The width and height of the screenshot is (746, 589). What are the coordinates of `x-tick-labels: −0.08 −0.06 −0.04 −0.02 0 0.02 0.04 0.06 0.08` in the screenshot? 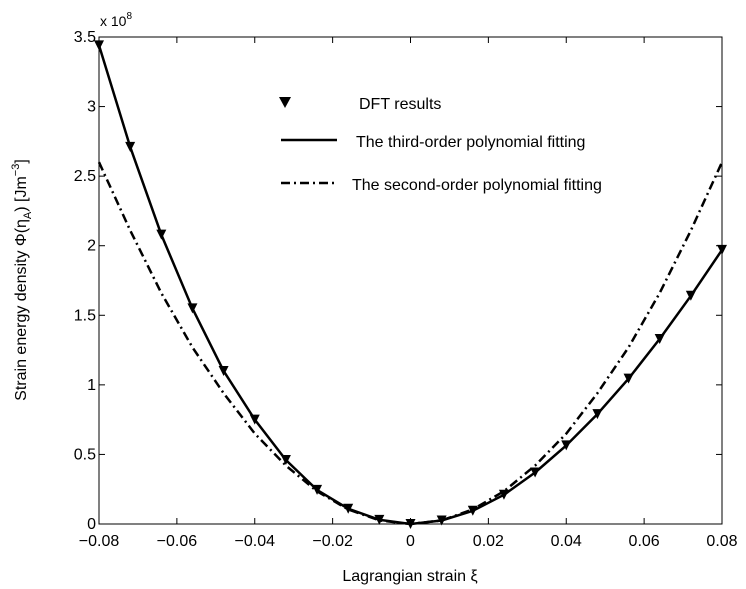 It's located at (408, 541).